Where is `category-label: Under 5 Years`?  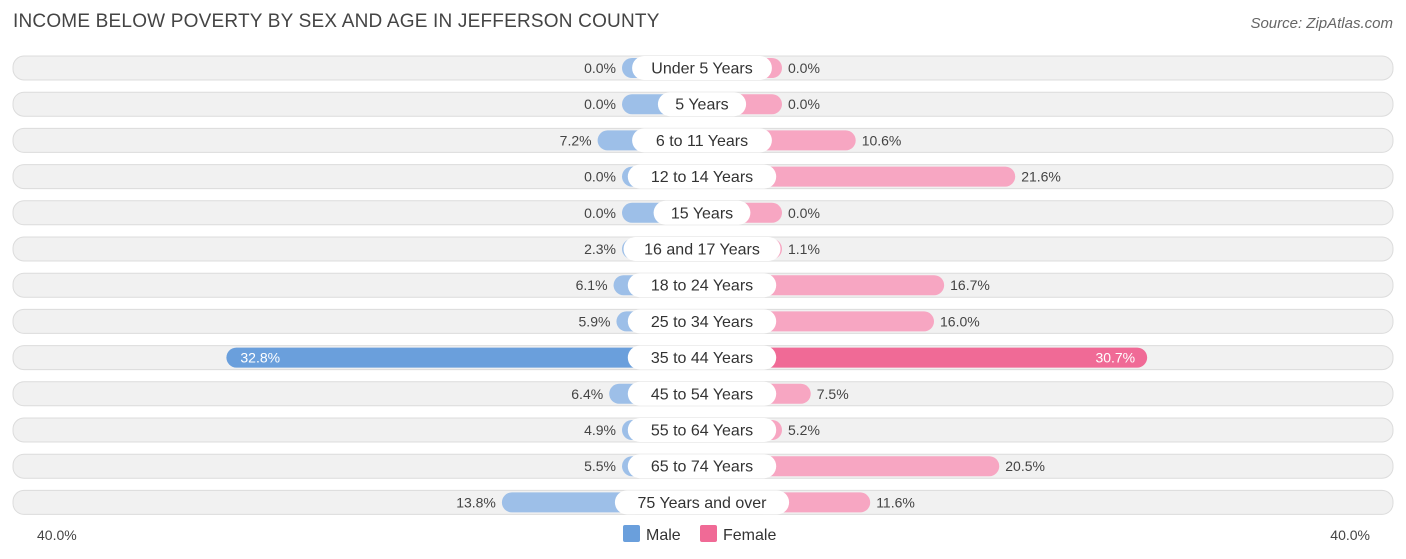 category-label: Under 5 Years is located at coordinates (701, 69).